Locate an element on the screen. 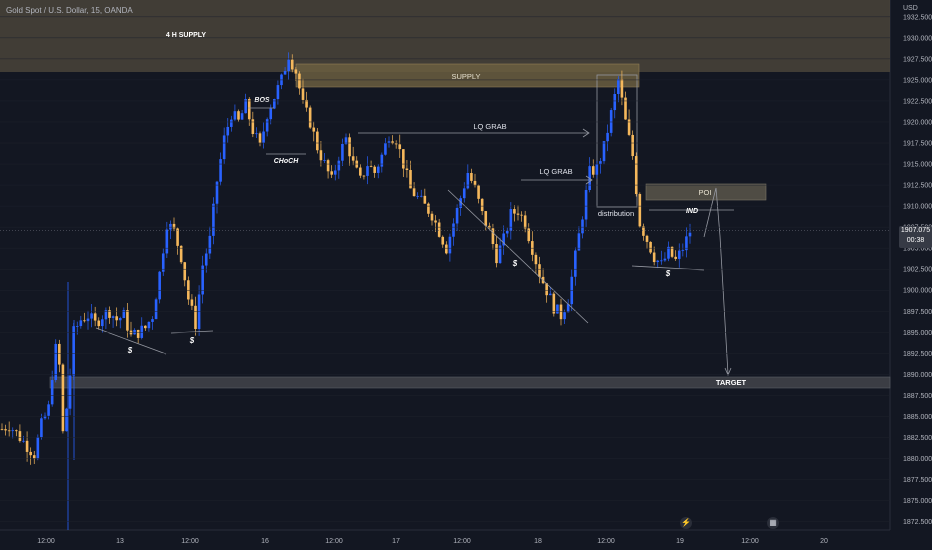  calendar-icon: ▦ is located at coordinates (773, 523).